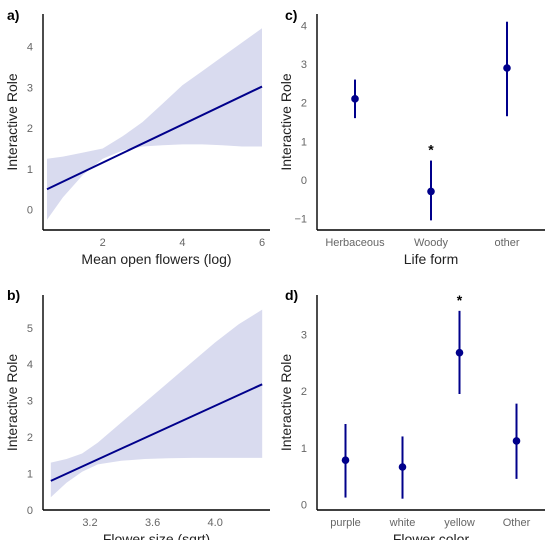 Image resolution: width=550 pixels, height=540 pixels. Describe the element at coordinates (262, 243) in the screenshot. I see `x-tick-label: 6` at that location.